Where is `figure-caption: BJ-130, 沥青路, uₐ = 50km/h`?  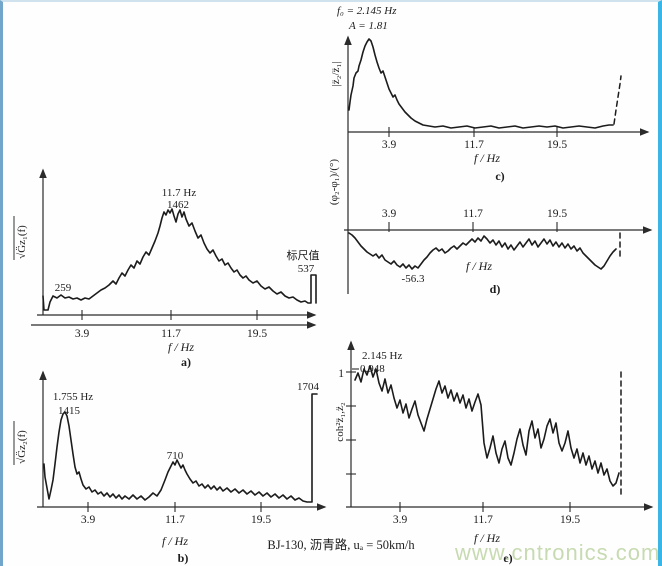
figure-caption: BJ-130, 沥青路, uₐ = 50km/h is located at coordinates (341, 544).